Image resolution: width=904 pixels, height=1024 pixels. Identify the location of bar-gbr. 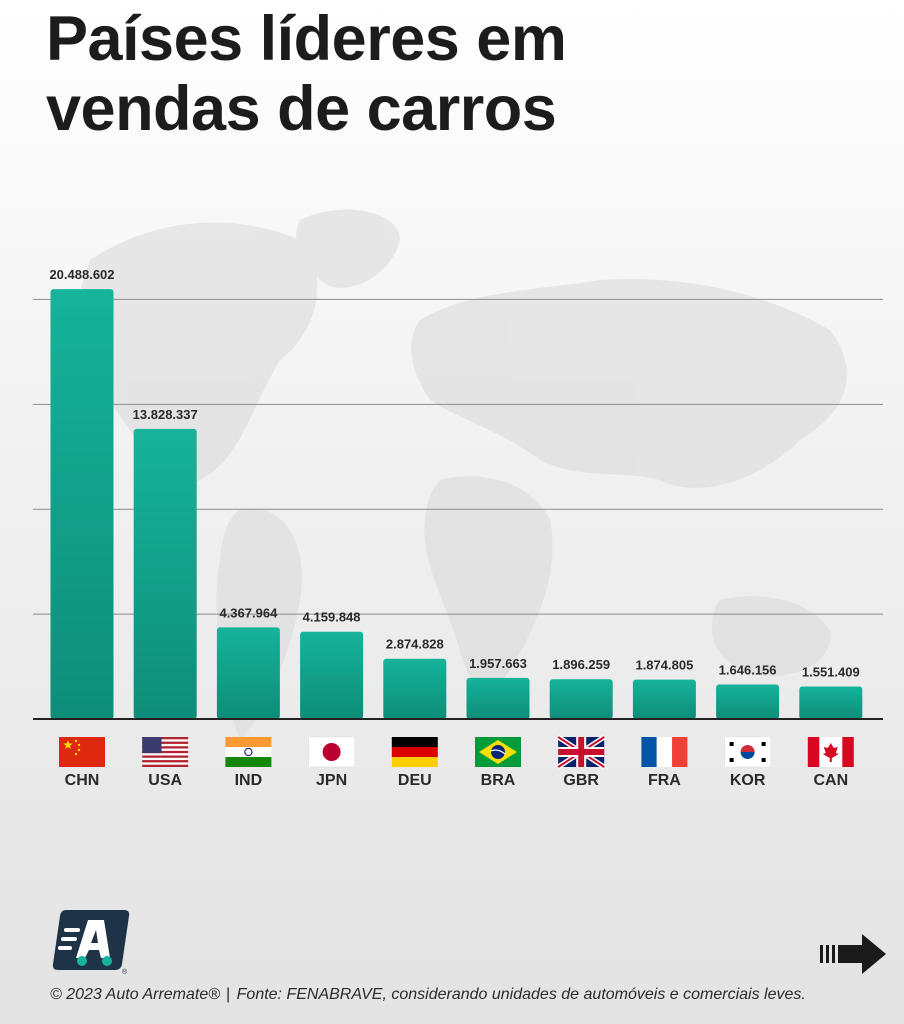
(581, 699).